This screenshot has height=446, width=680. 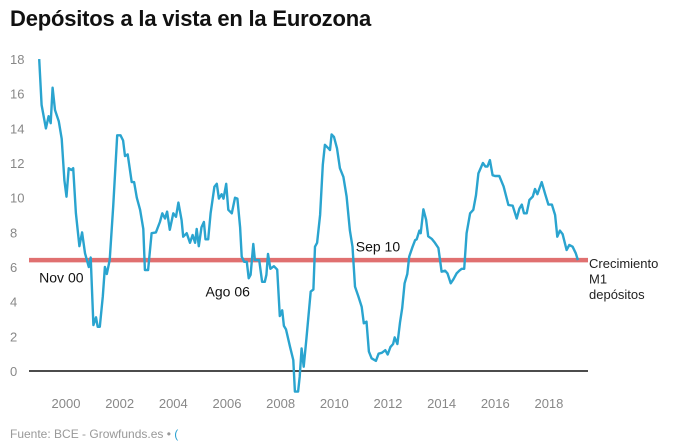 I want to click on annotation-label: Nov 00, so click(x=61, y=278).